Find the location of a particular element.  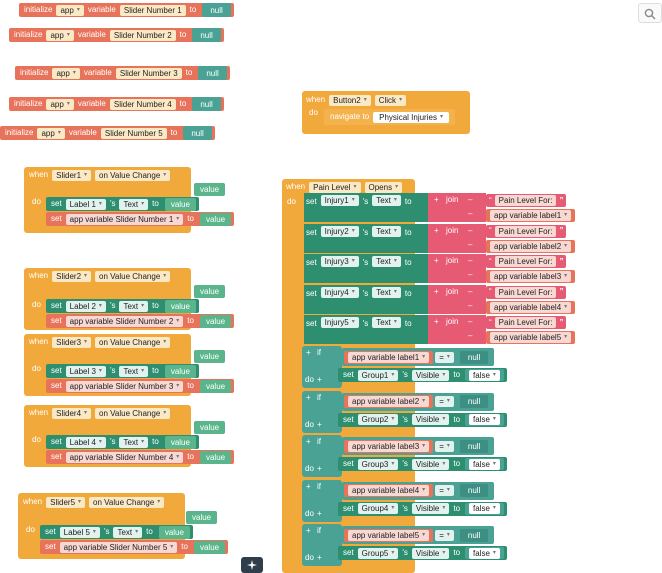

get-variable-block: app variable label3 is located at coordinates (389, 446).